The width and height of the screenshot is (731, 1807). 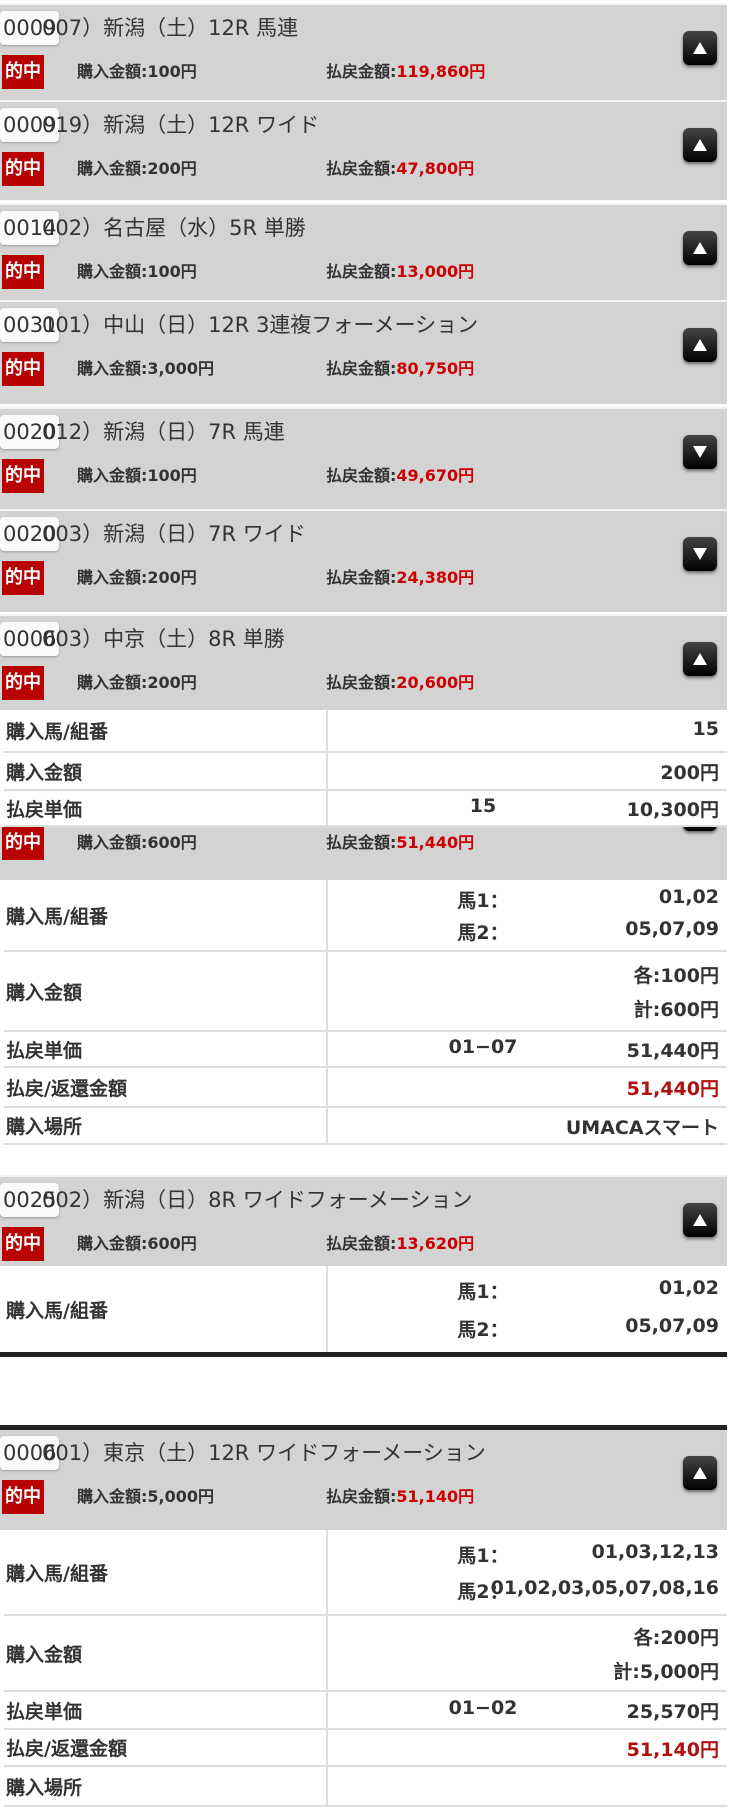 What do you see at coordinates (163, 639) in the screenshot?
I see `race-title: 003）中京（土）8R 単勝` at bounding box center [163, 639].